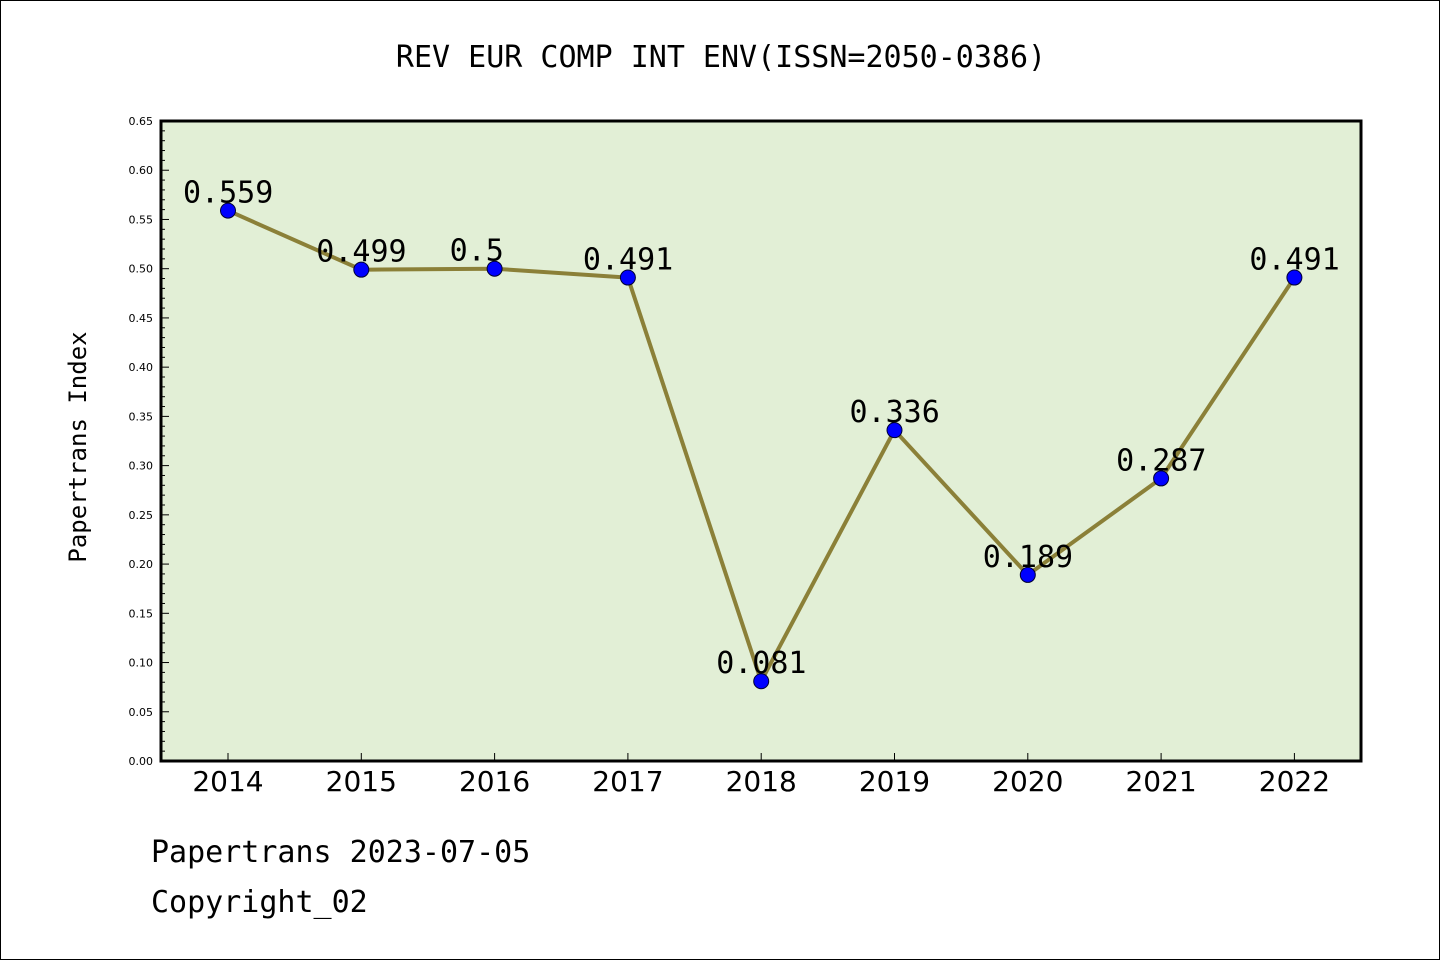  I want to click on data-value-label: 0.287, so click(1161, 460).